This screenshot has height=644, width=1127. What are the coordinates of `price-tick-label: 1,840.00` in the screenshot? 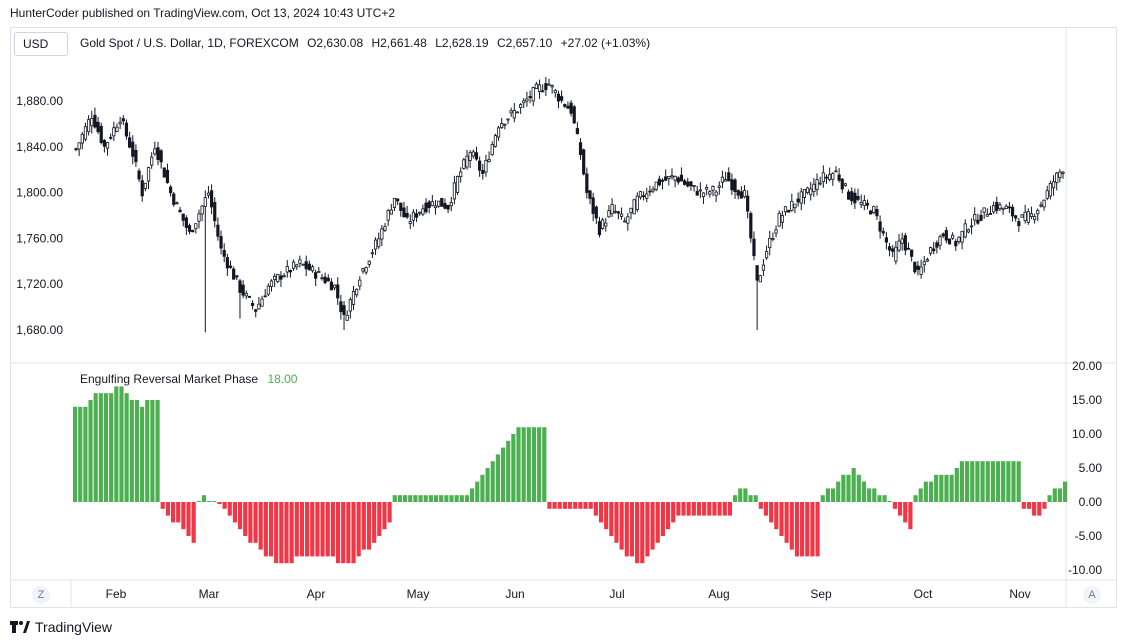 It's located at (39, 147).